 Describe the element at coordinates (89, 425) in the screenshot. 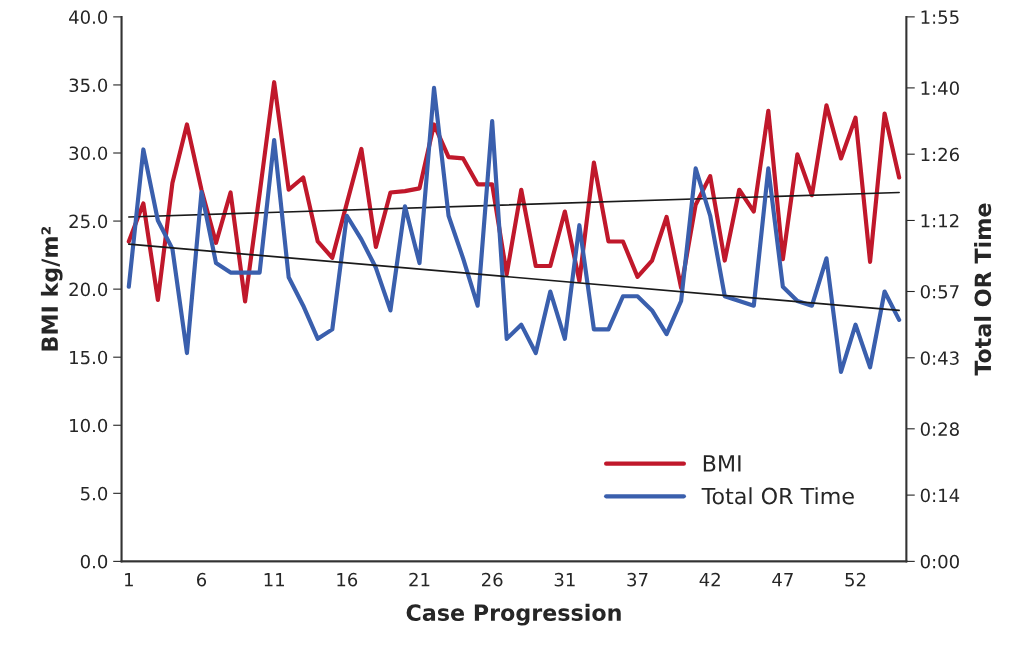

I see `y-tick-label: 10.0` at that location.